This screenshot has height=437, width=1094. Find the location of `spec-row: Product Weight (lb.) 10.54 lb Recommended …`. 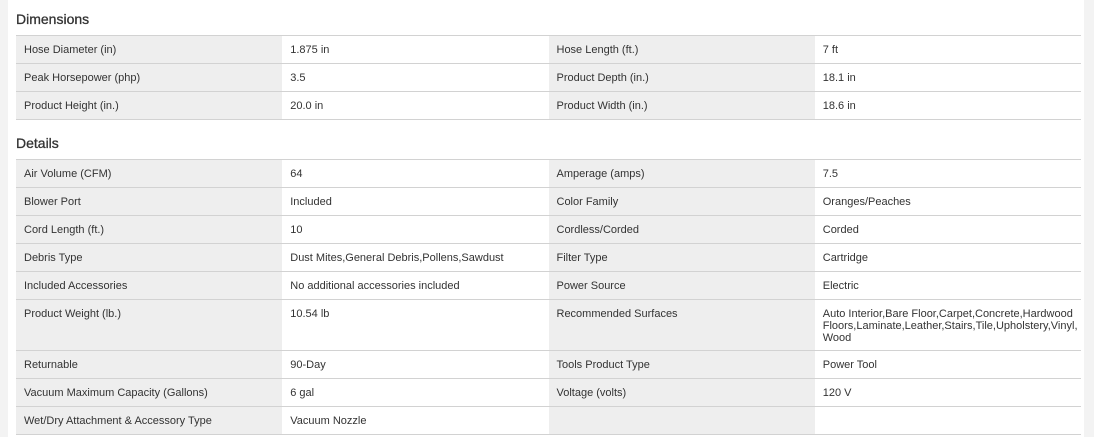

spec-row: Product Weight (lb.) 10.54 lb Recommended … is located at coordinates (548, 325).